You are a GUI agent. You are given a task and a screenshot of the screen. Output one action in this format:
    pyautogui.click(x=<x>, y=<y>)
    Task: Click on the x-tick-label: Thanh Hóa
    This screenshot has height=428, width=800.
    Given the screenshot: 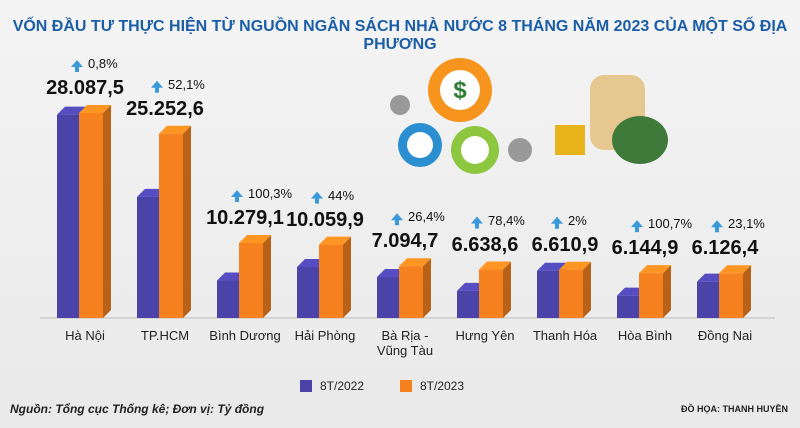 What is the action you would take?
    pyautogui.click(x=565, y=335)
    